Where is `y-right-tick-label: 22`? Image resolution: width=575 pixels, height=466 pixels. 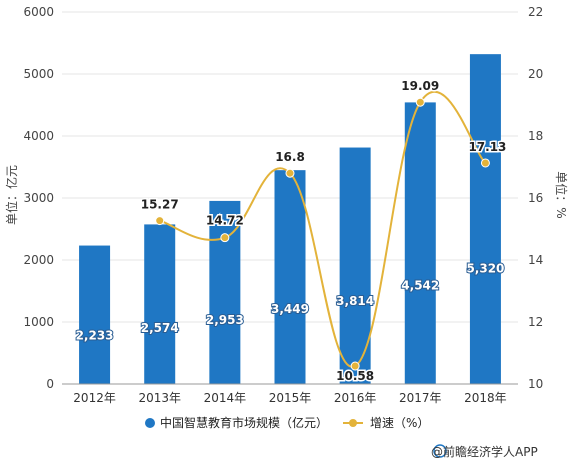 y-right-tick-label: 22 is located at coordinates (535, 12).